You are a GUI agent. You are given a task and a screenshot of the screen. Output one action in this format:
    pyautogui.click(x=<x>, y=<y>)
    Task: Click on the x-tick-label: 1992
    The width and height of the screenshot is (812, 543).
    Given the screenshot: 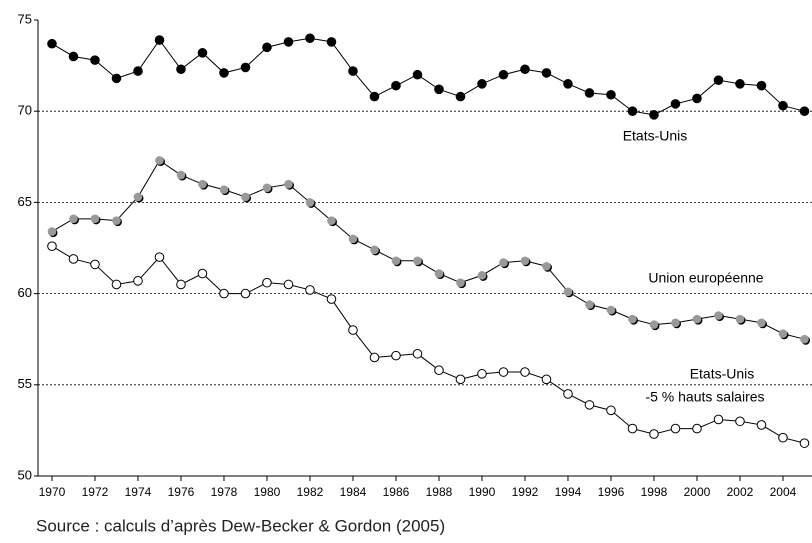 What is the action you would take?
    pyautogui.click(x=525, y=492)
    